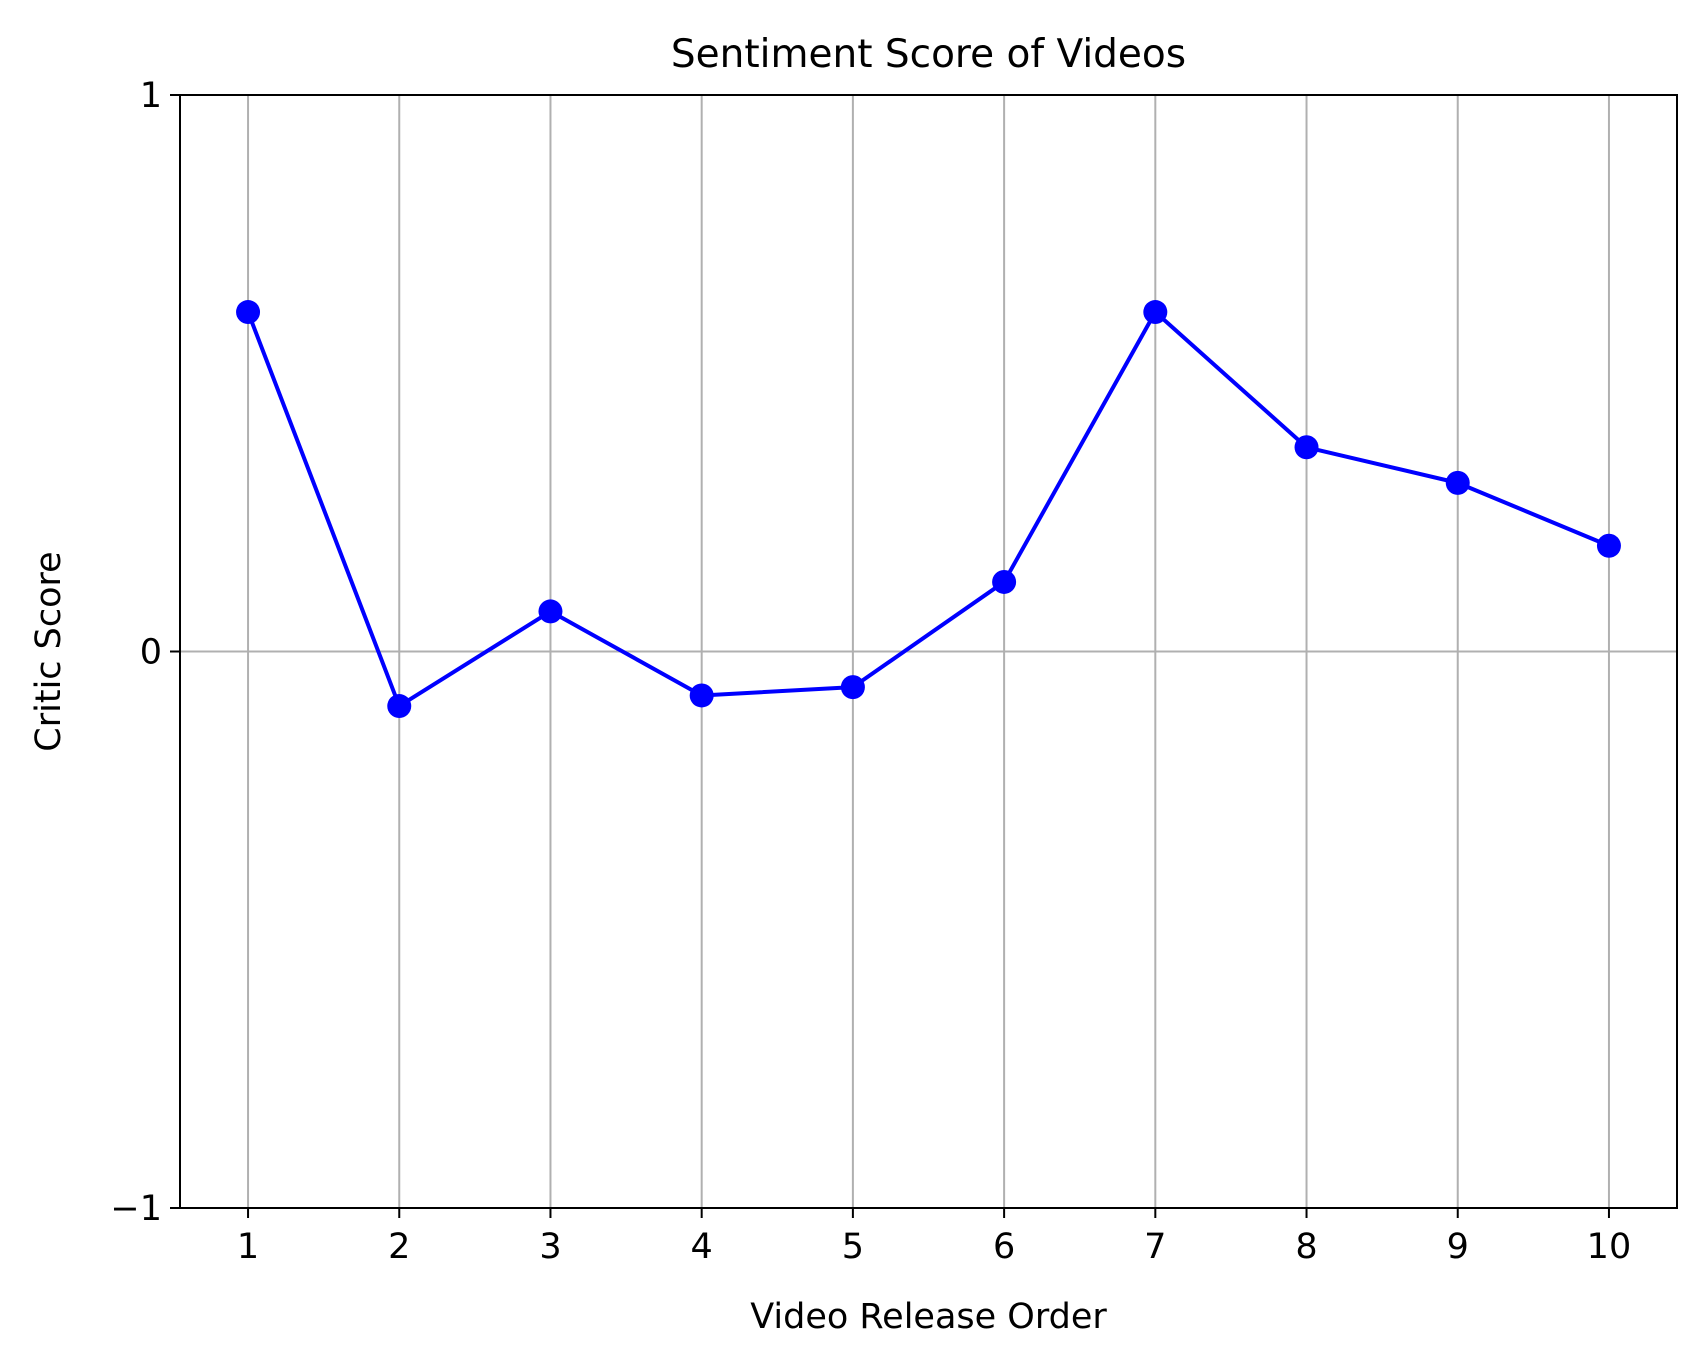  I want to click on x-axis-label: Video Release Order, so click(928, 1317).